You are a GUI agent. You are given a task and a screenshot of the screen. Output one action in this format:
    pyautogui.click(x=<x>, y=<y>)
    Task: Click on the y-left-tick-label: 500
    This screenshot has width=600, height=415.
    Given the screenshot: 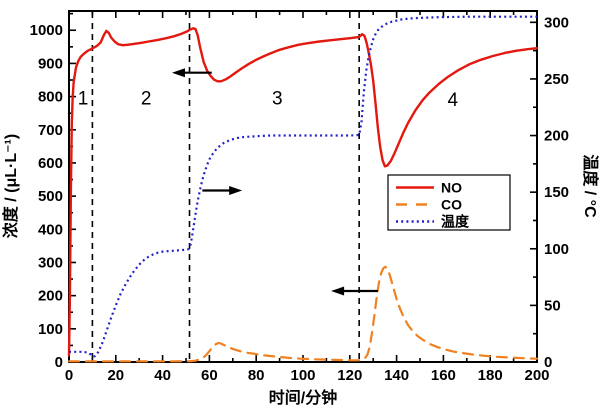 What is the action you would take?
    pyautogui.click(x=50, y=196)
    